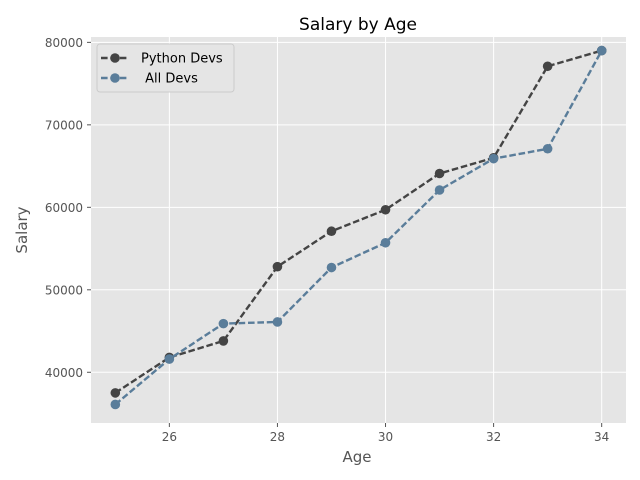 This screenshot has width=640, height=480. What do you see at coordinates (64, 373) in the screenshot?
I see `y-tick-label: 40000` at bounding box center [64, 373].